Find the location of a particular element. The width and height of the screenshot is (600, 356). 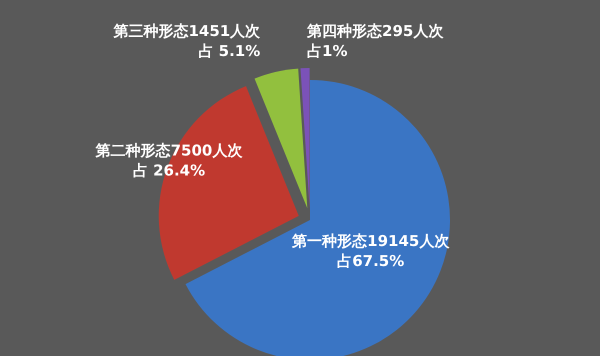

slice-label: 第一种形态19145人次占67.5% is located at coordinates (370, 251).